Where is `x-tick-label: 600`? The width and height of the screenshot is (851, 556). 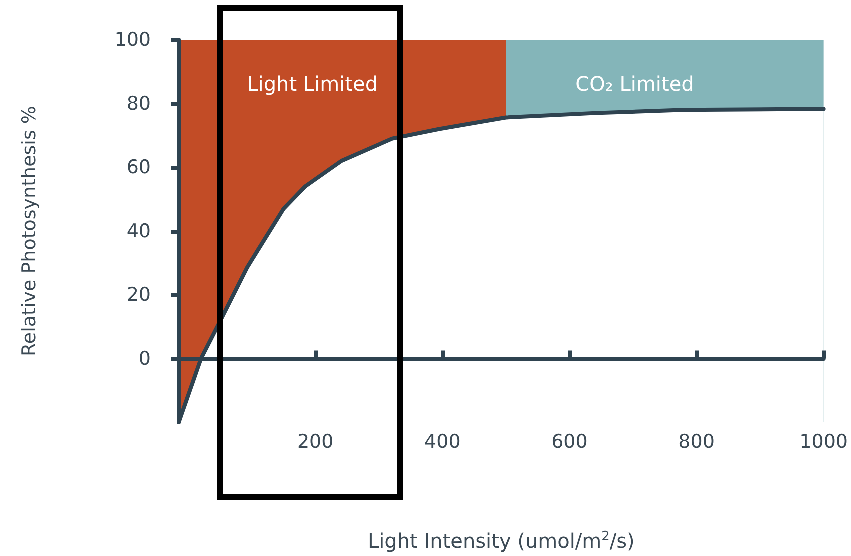 x-tick-label: 600 is located at coordinates (570, 442).